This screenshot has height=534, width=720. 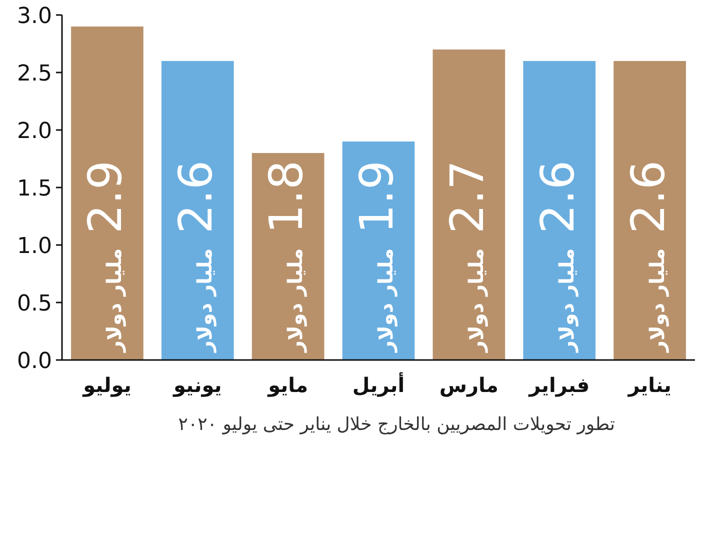 What do you see at coordinates (107, 385) in the screenshot?
I see `x-tick-label: يوليو` at bounding box center [107, 385].